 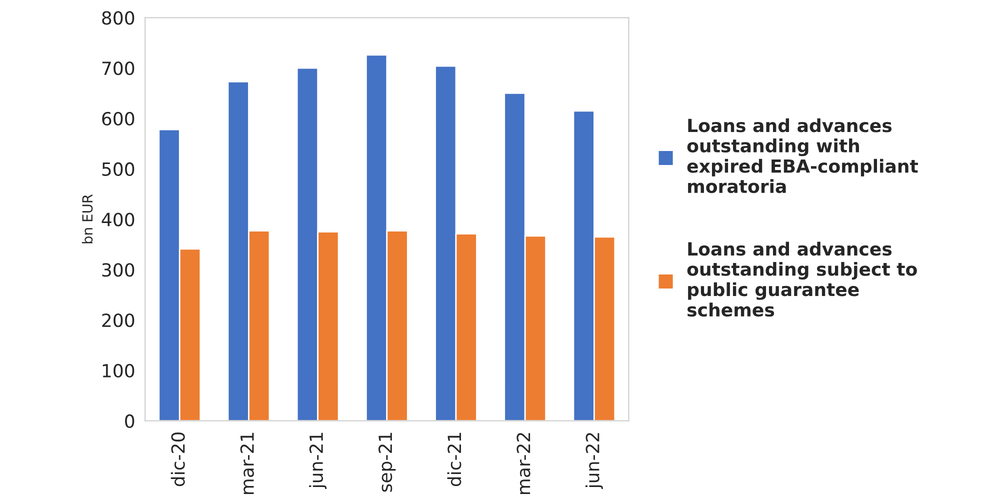 I want to click on x-tick-label: dic-20, so click(x=177, y=459).